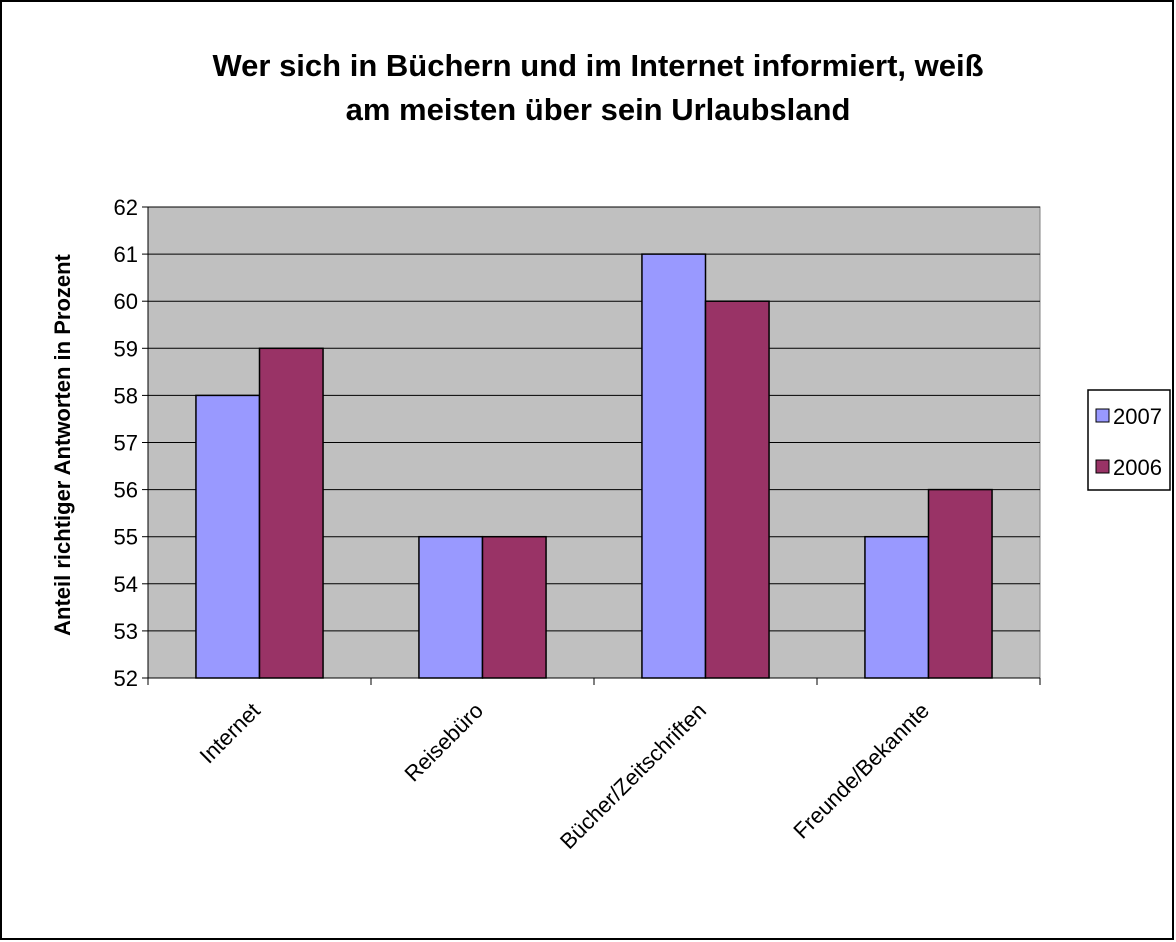 Image resolution: width=1176 pixels, height=942 pixels. I want to click on y-tick-label: 52, so click(126, 678).